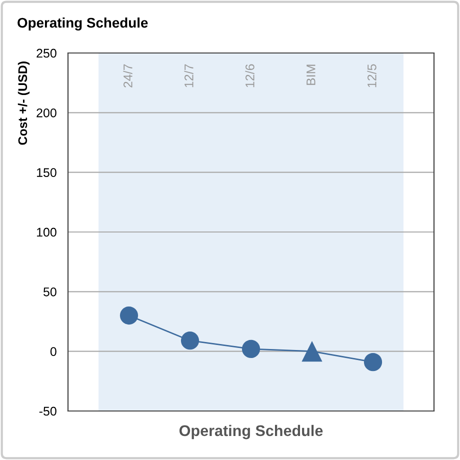  Describe the element at coordinates (24, 103) in the screenshot. I see `y-axis-title: Cost +/- (USD)` at that location.